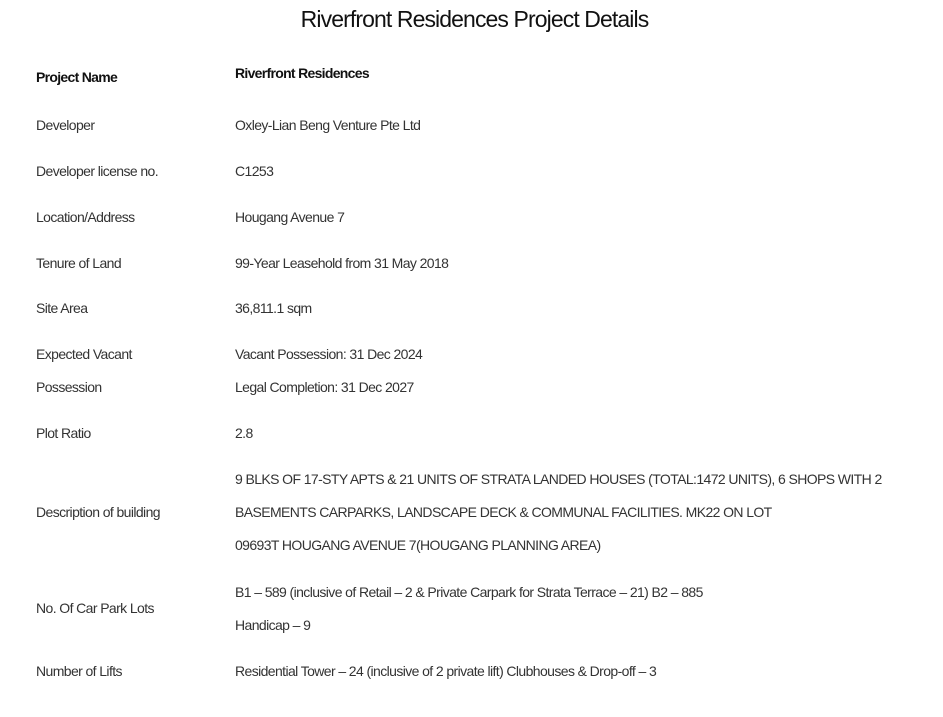 The height and width of the screenshot is (717, 943). I want to click on label-developer: Developer, so click(65, 125).